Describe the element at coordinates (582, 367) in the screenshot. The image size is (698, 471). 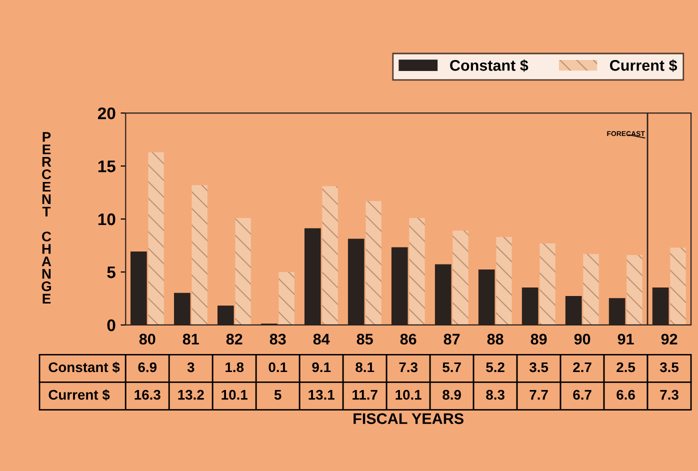
I see `data-label: 2.7` at that location.